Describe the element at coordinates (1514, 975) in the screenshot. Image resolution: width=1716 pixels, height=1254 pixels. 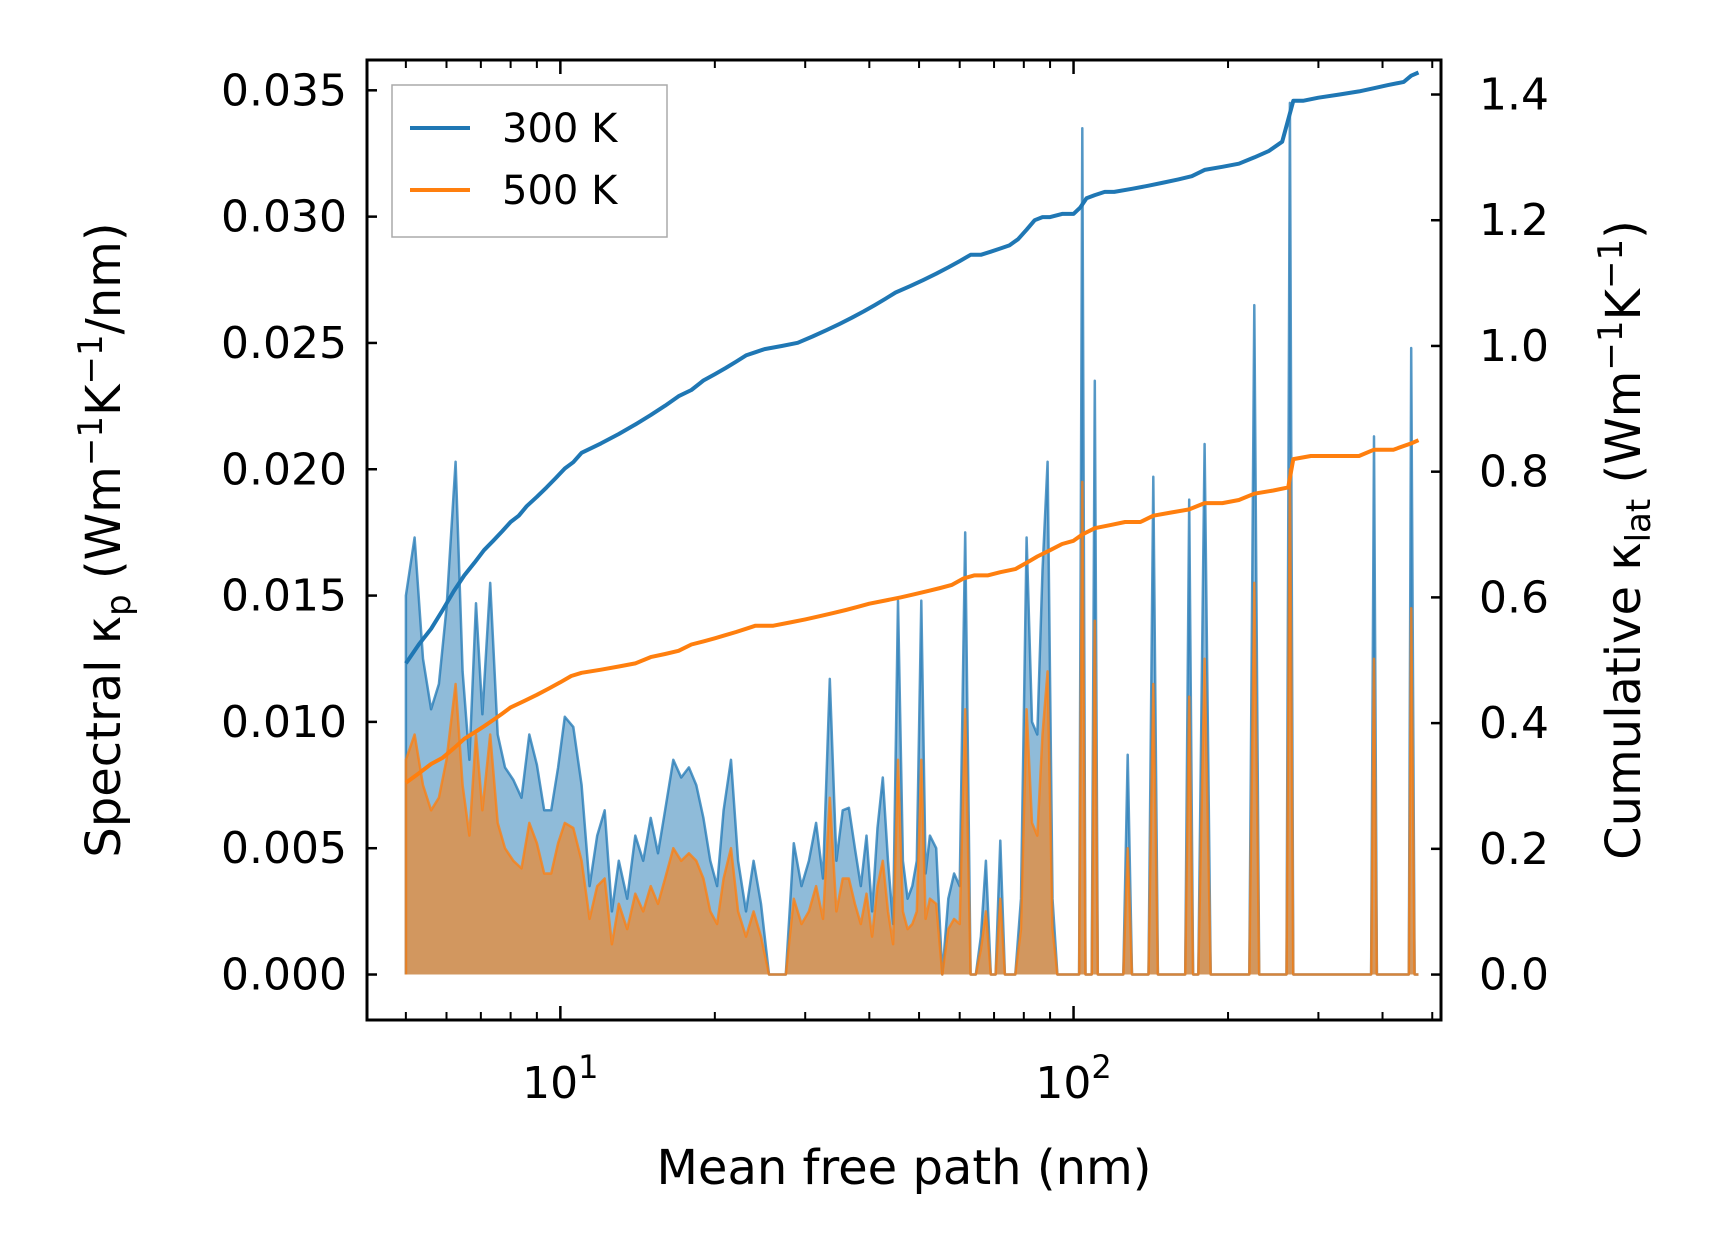
I see `y-right-tick-label: 0.0` at that location.